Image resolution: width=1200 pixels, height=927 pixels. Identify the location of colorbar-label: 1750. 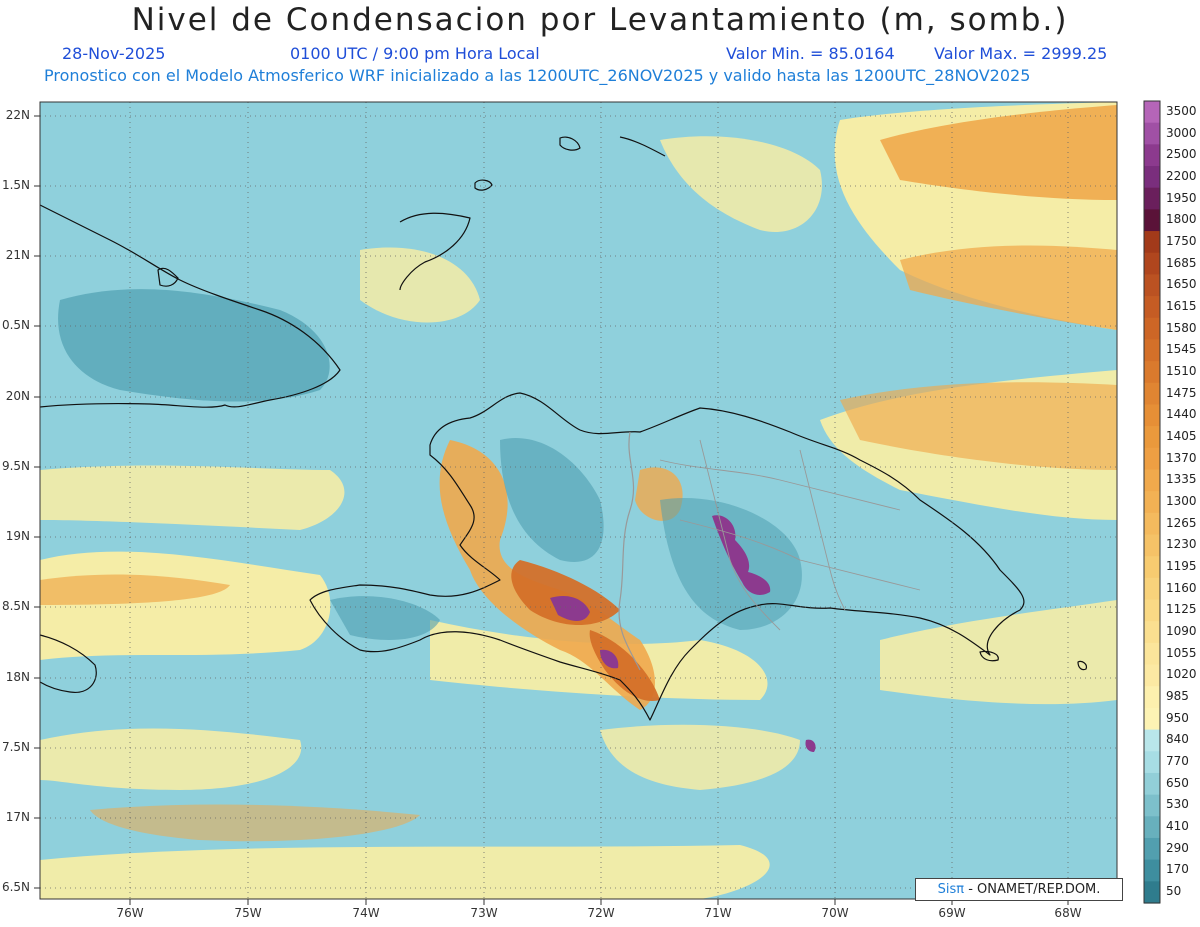
(1181, 240).